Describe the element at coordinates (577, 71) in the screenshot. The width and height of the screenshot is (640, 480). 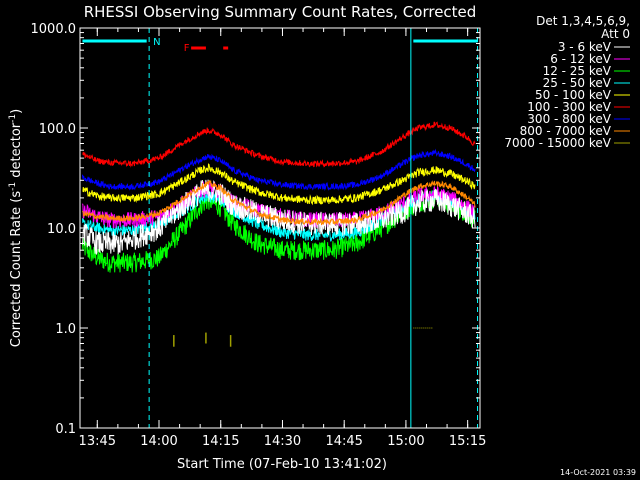
I see `legend-entry-2: 12 - 25 keV` at that location.